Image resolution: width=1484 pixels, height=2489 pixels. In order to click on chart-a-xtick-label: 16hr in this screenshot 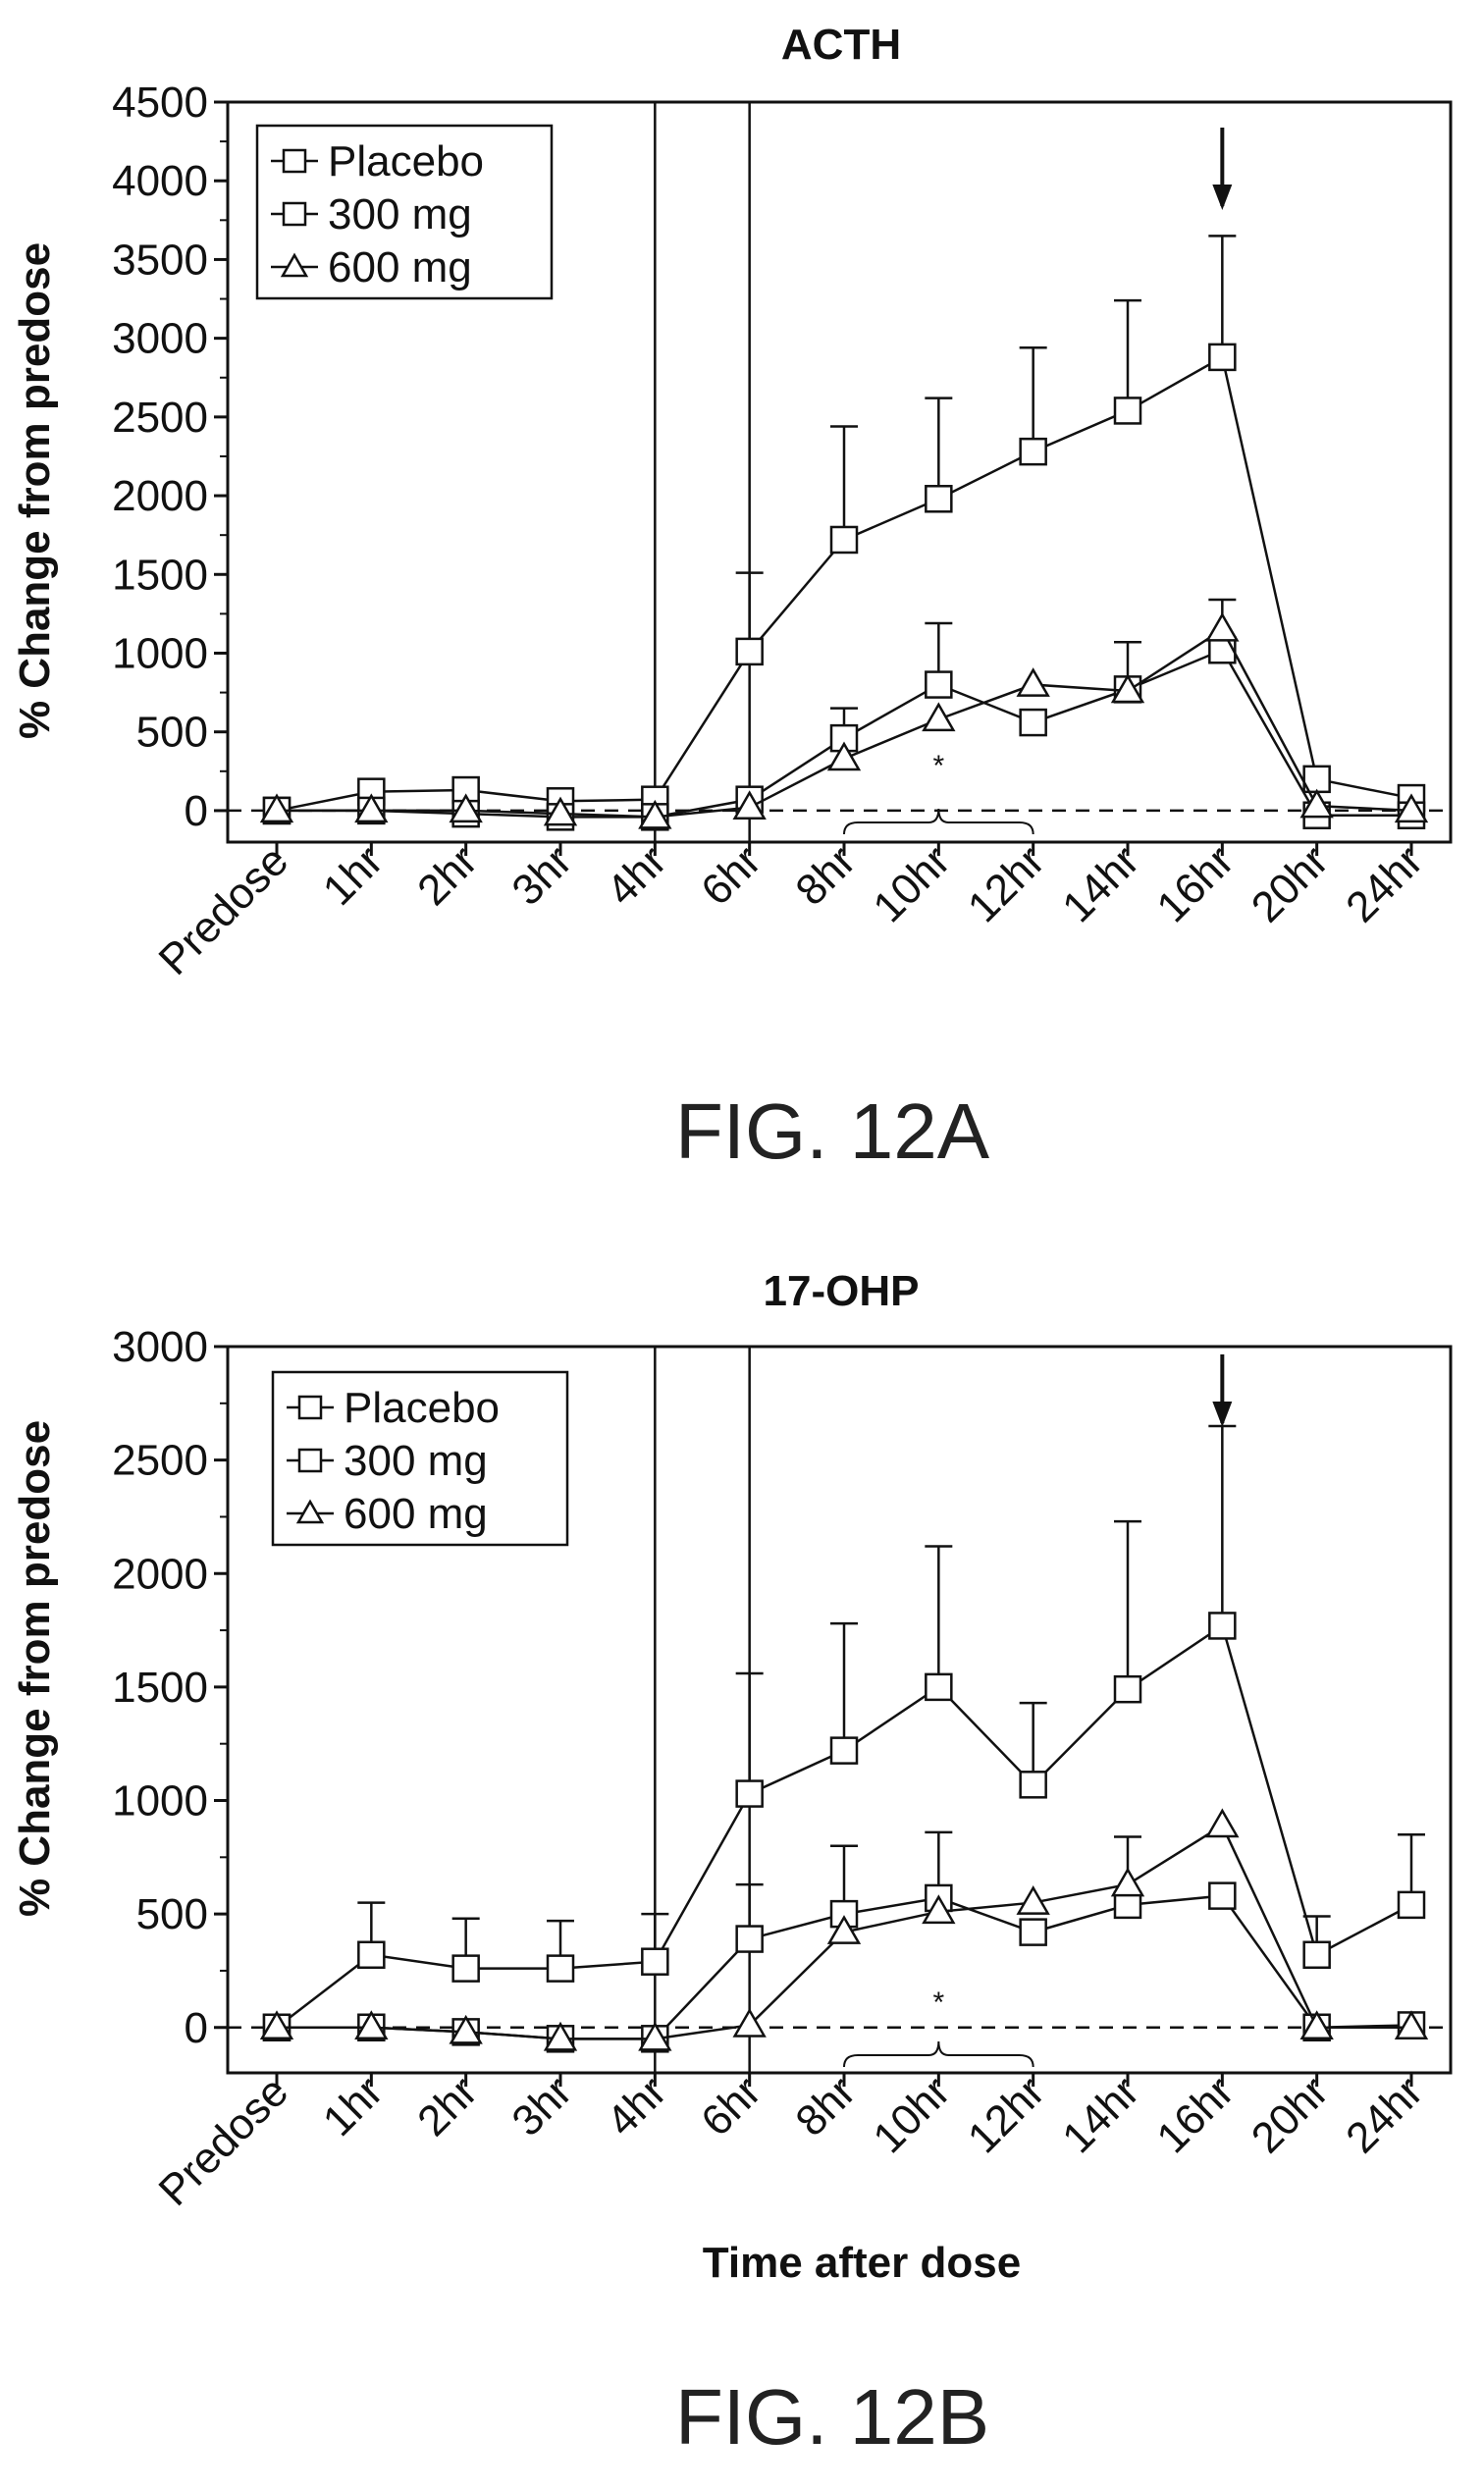, I will do `click(1195, 883)`.